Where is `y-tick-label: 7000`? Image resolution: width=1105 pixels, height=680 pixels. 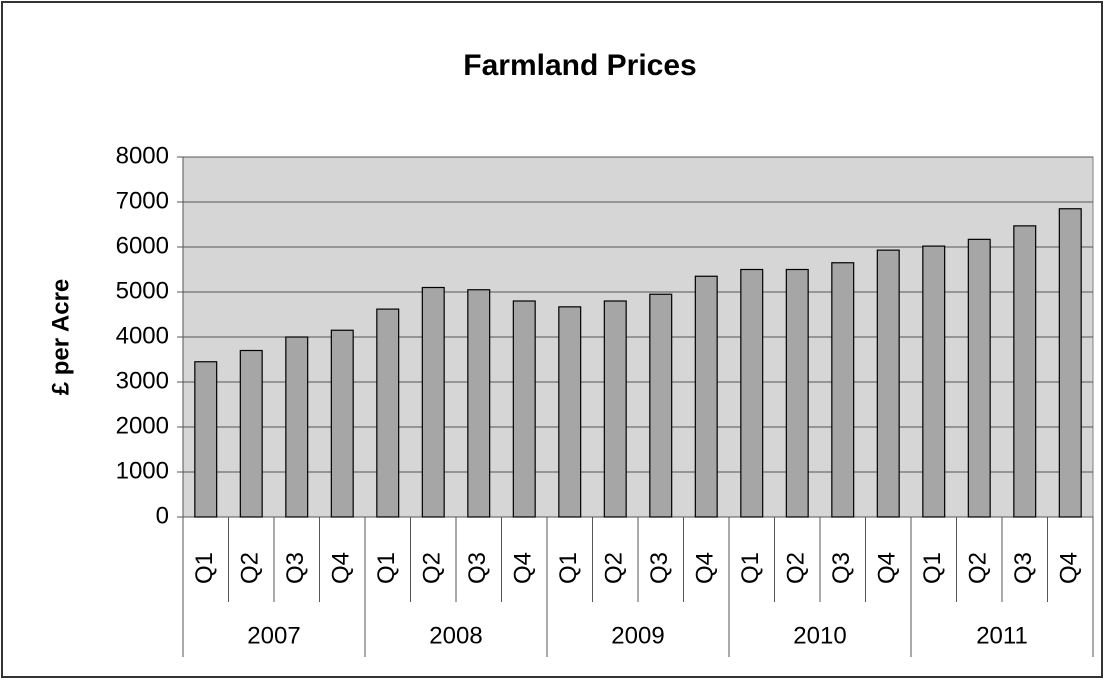
y-tick-label: 7000 is located at coordinates (142, 200).